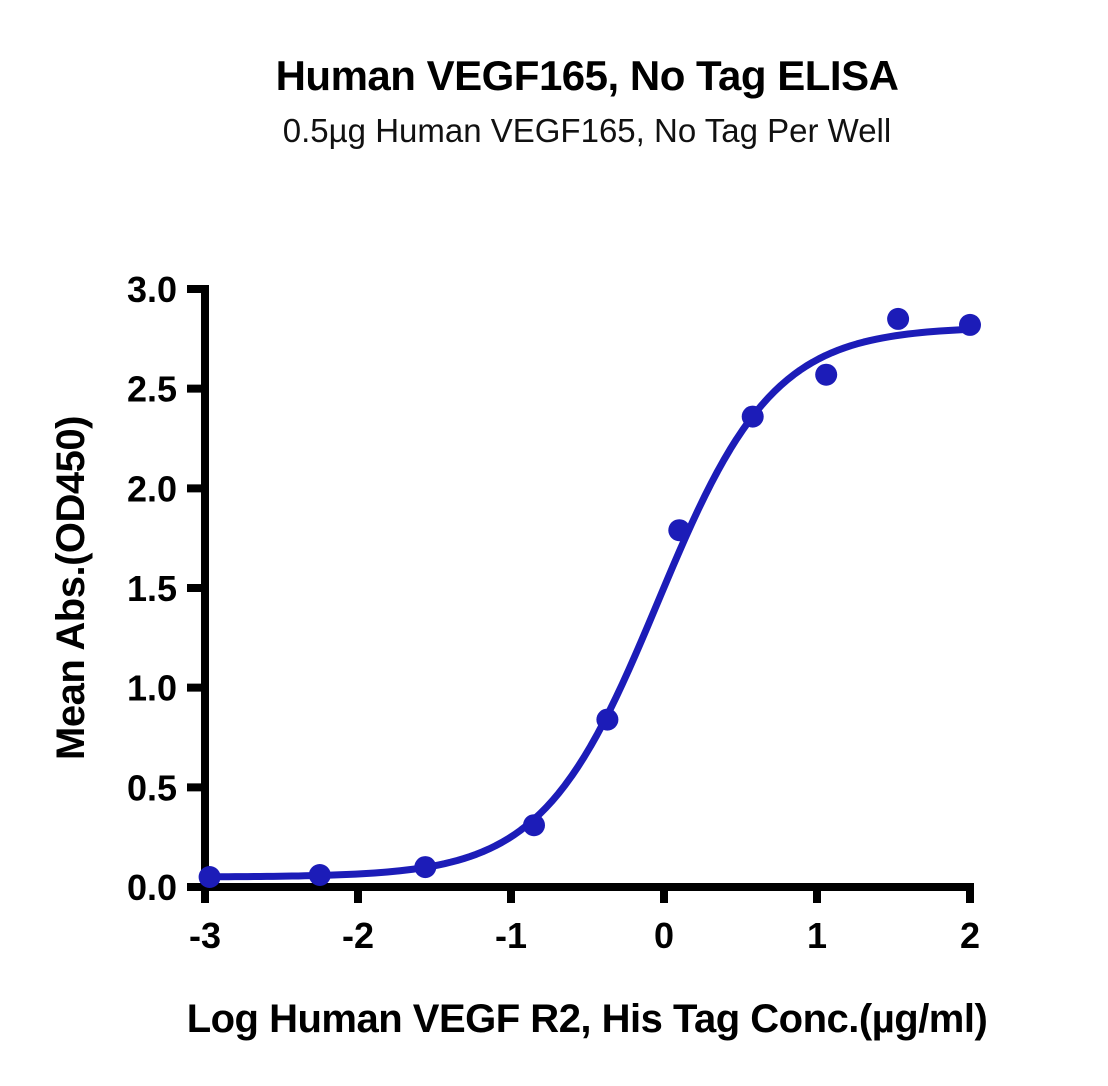 Image resolution: width=1108 pixels, height=1086 pixels. I want to click on y-axis-line, so click(198, 594).